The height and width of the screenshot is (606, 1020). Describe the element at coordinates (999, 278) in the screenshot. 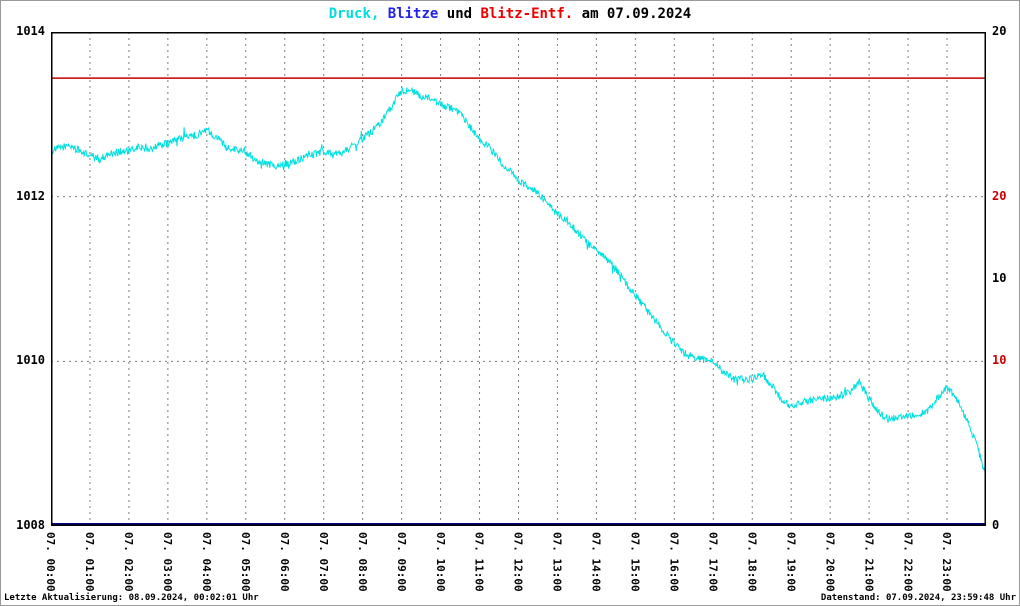

I see `y-right-black-tick-label: 10` at that location.